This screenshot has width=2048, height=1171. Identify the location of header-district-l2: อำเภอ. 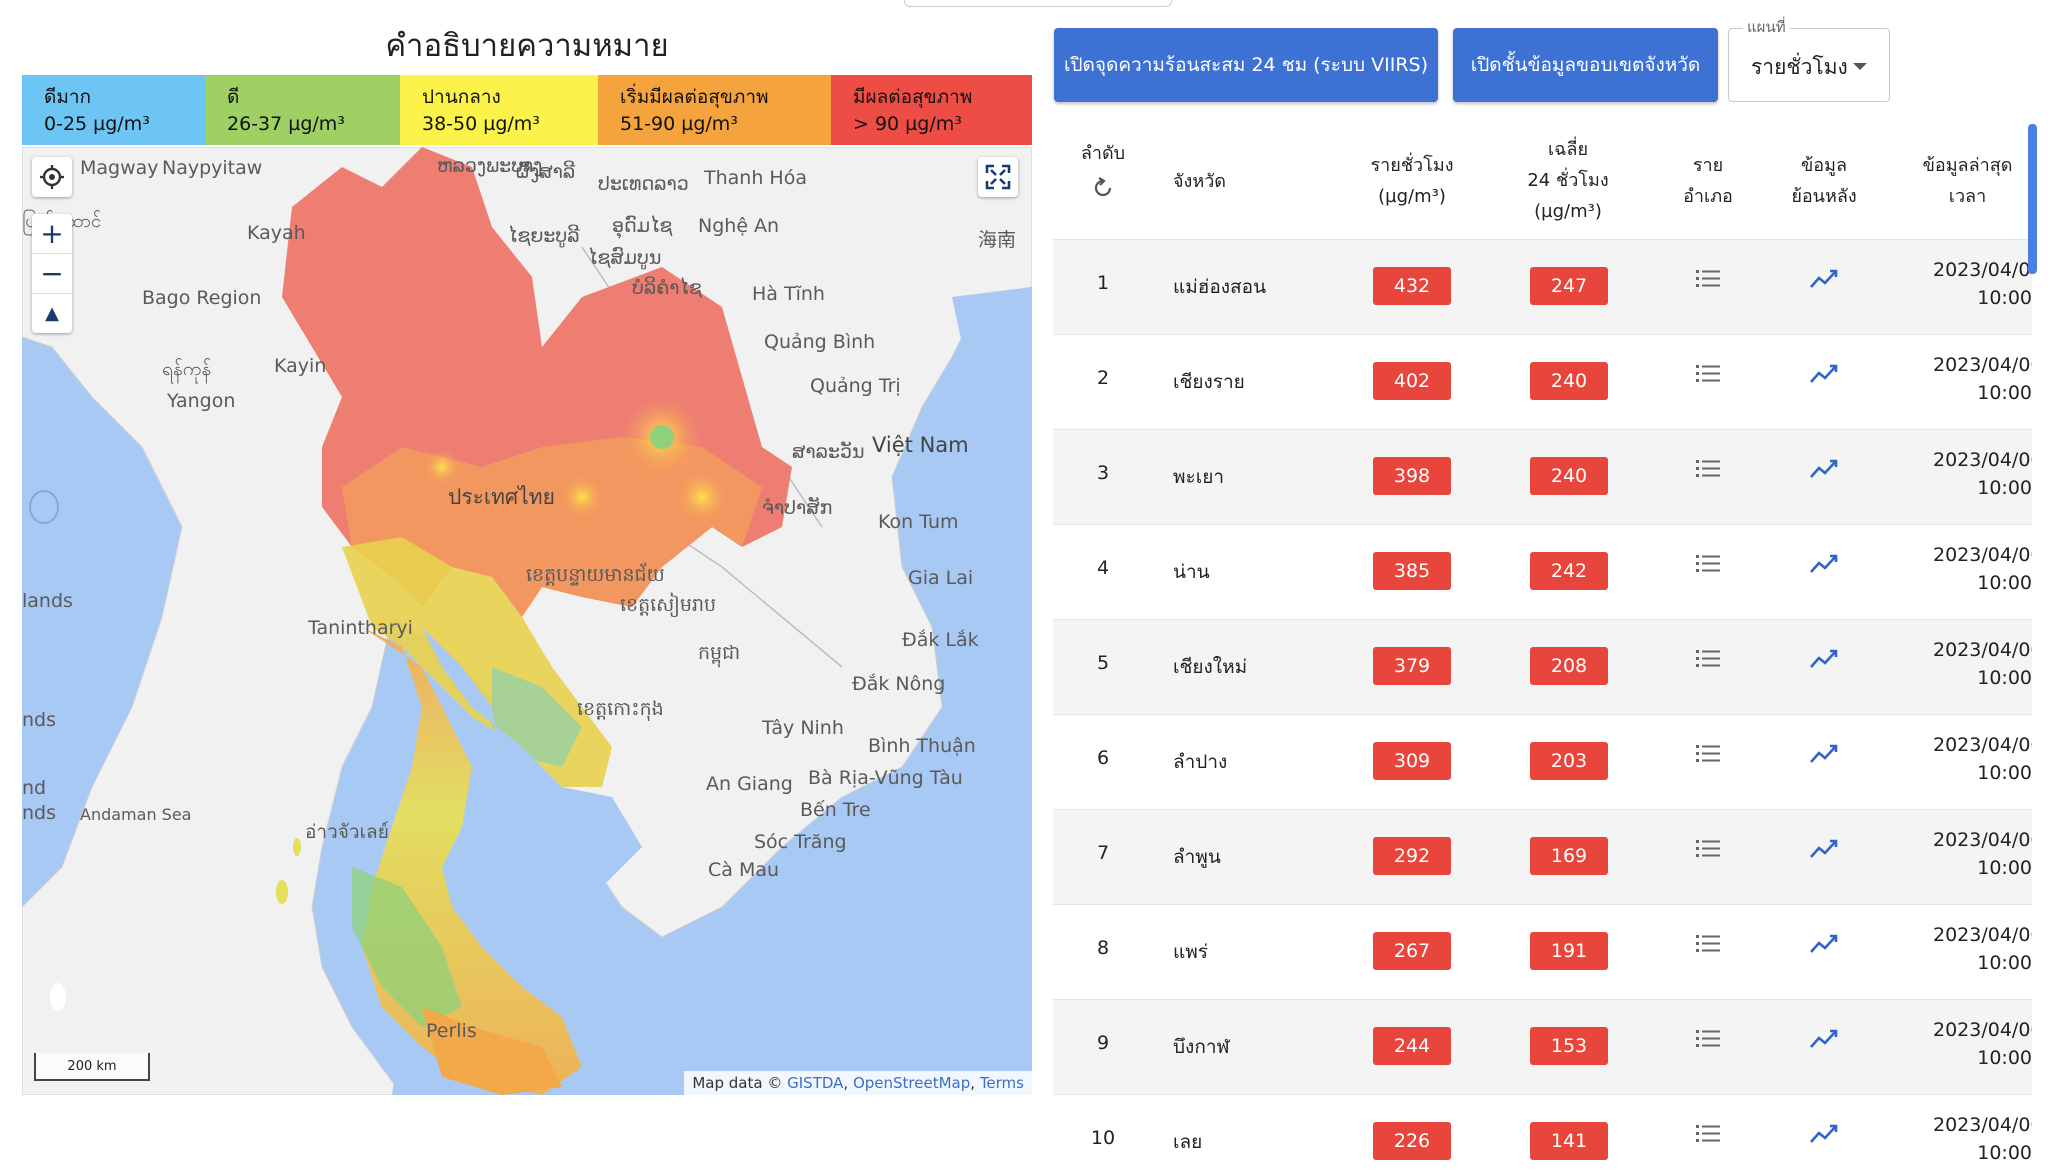
(1708, 196).